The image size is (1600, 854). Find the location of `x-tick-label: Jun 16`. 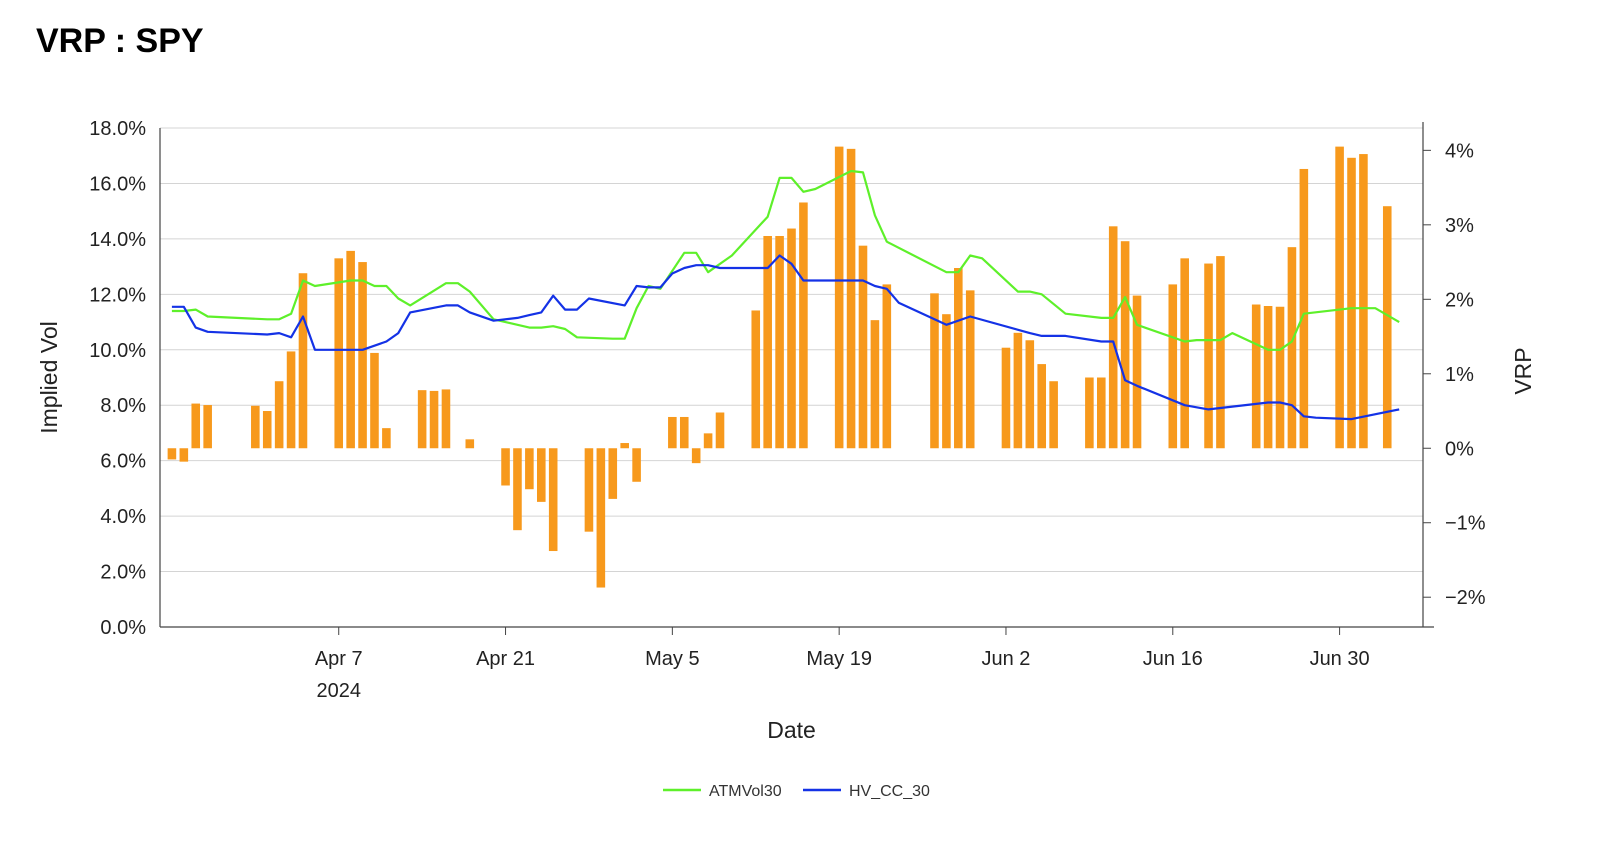

x-tick-label: Jun 16 is located at coordinates (1173, 659).